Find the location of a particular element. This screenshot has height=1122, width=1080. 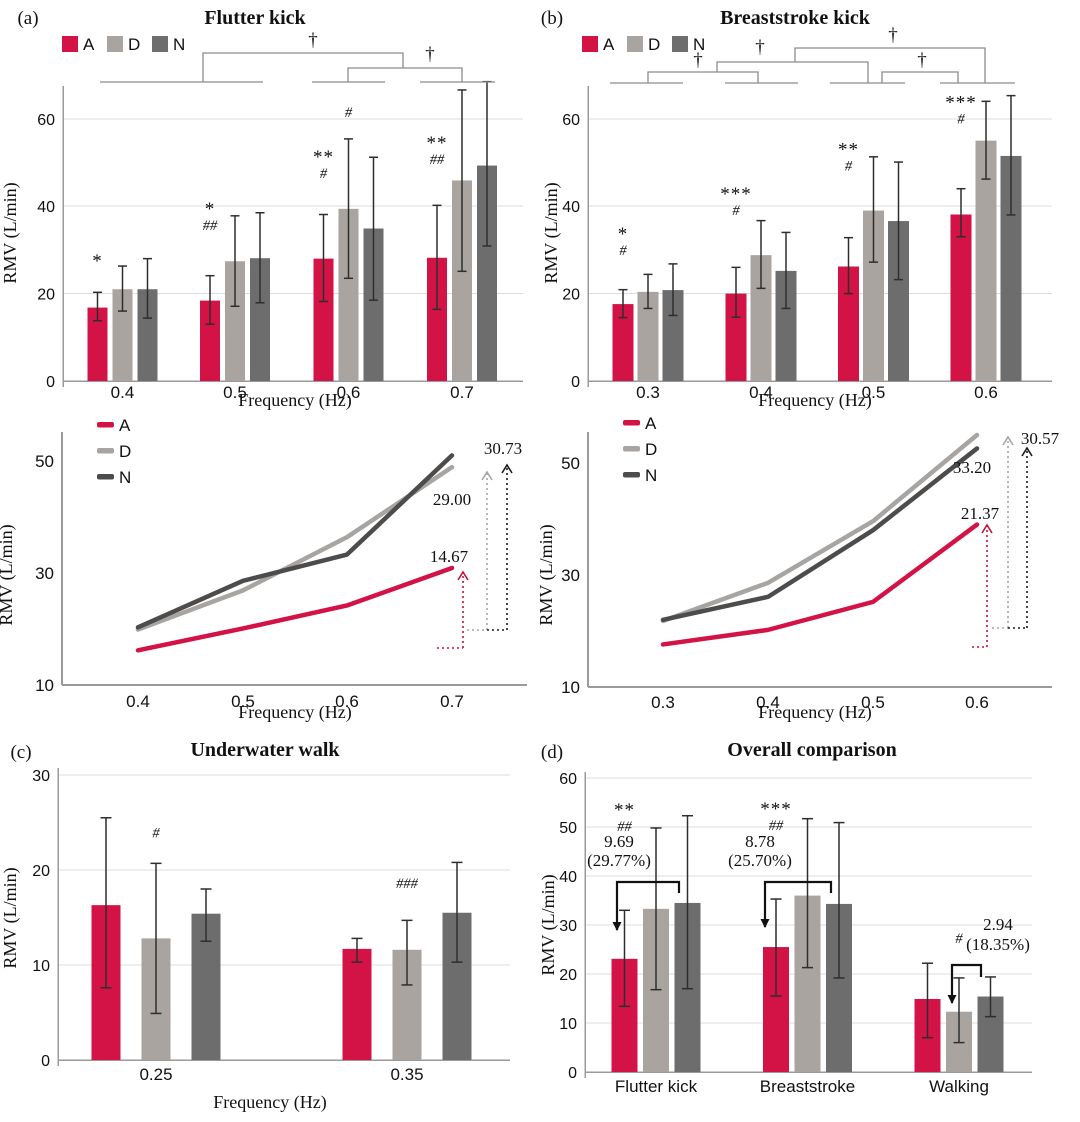

legend-swatch-N is located at coordinates (631, 475).